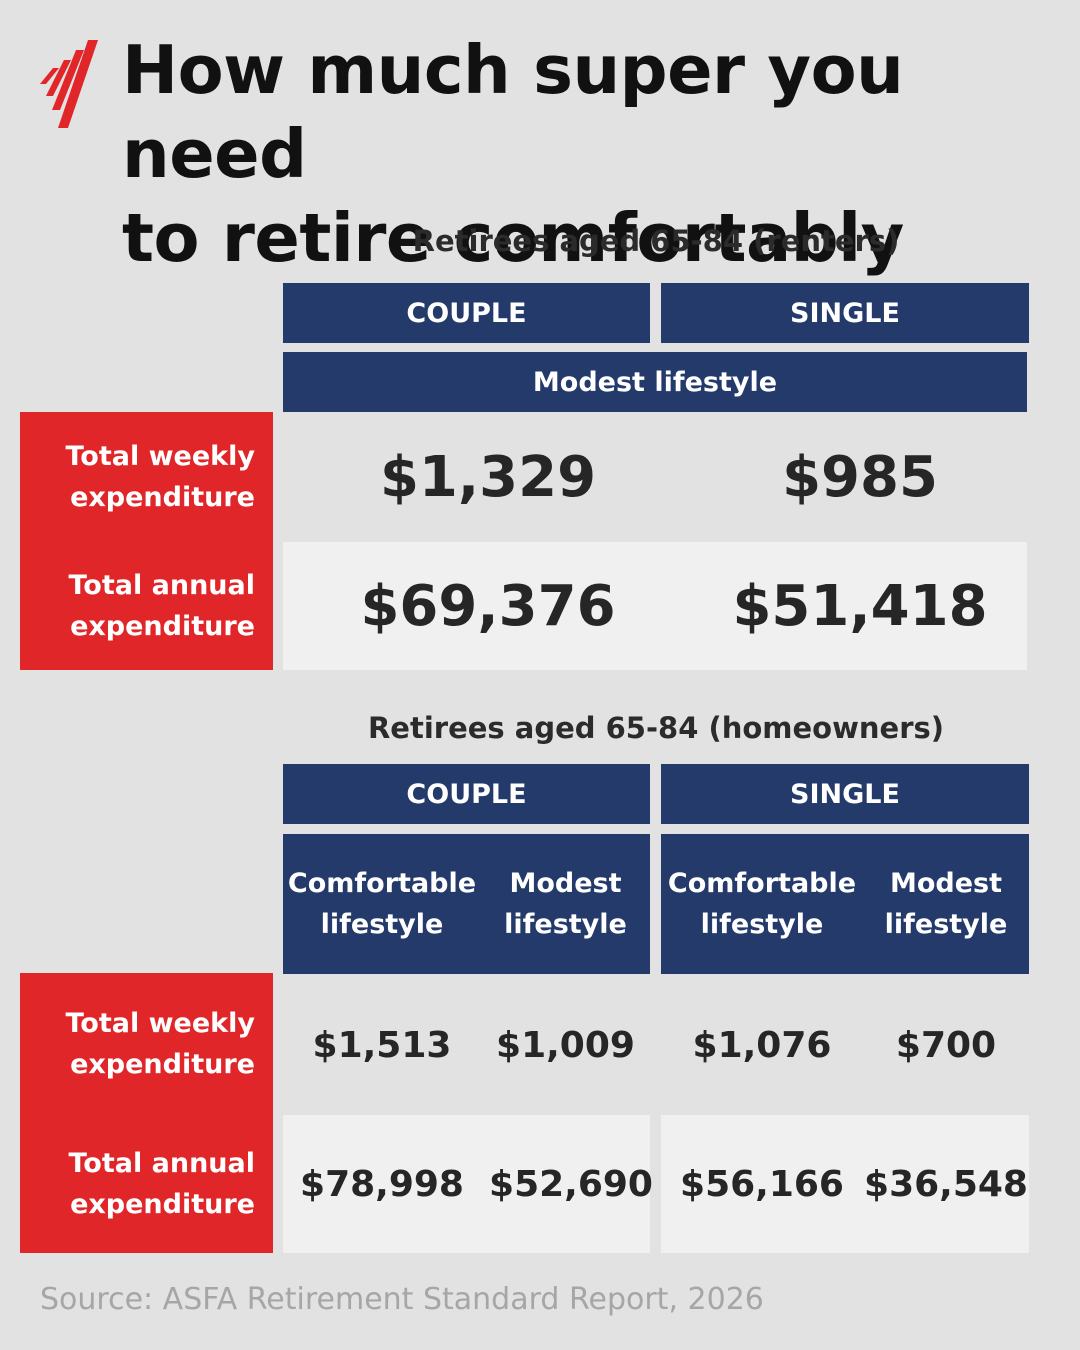 This screenshot has width=1080, height=1350. I want to click on couple-modest-weekly: $1,009, so click(565, 1045).